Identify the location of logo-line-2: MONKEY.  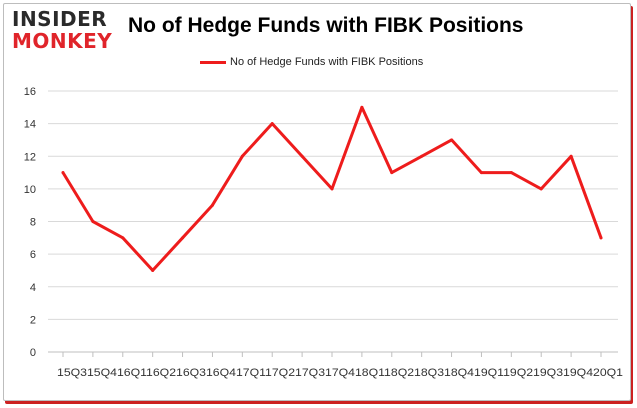
(62, 41).